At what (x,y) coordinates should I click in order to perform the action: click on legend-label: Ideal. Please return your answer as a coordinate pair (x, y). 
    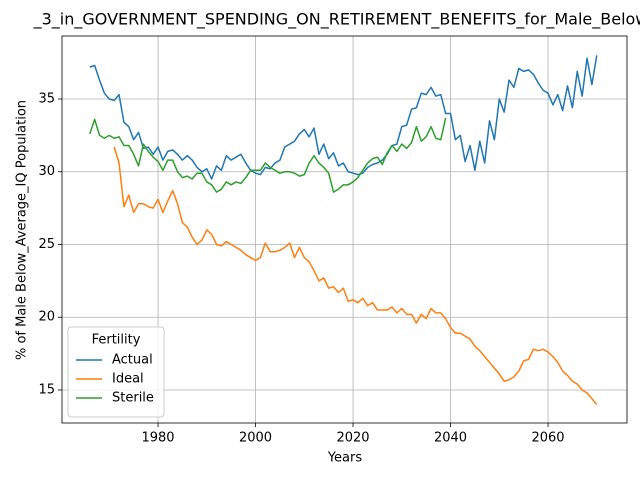
    Looking at the image, I should click on (128, 379).